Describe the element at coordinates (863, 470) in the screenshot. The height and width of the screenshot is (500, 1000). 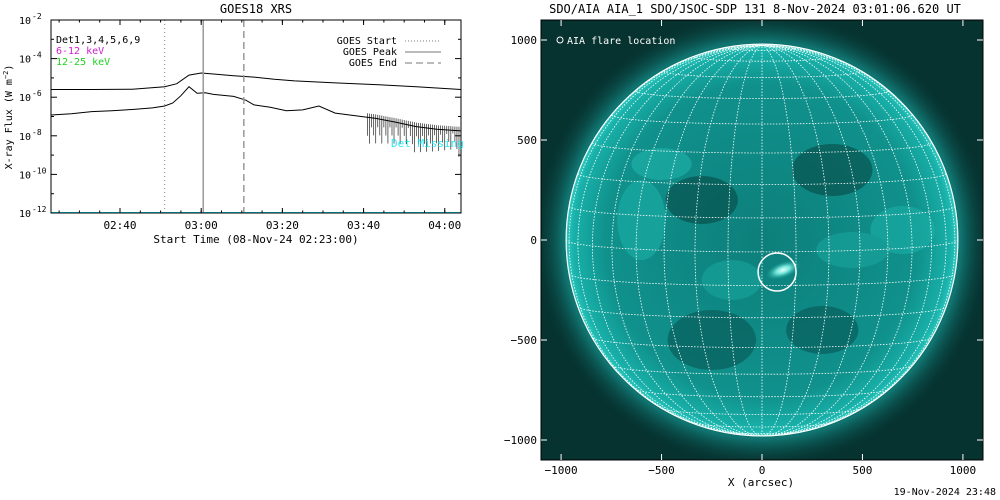
I see `aia-x-tick-label: 500` at that location.